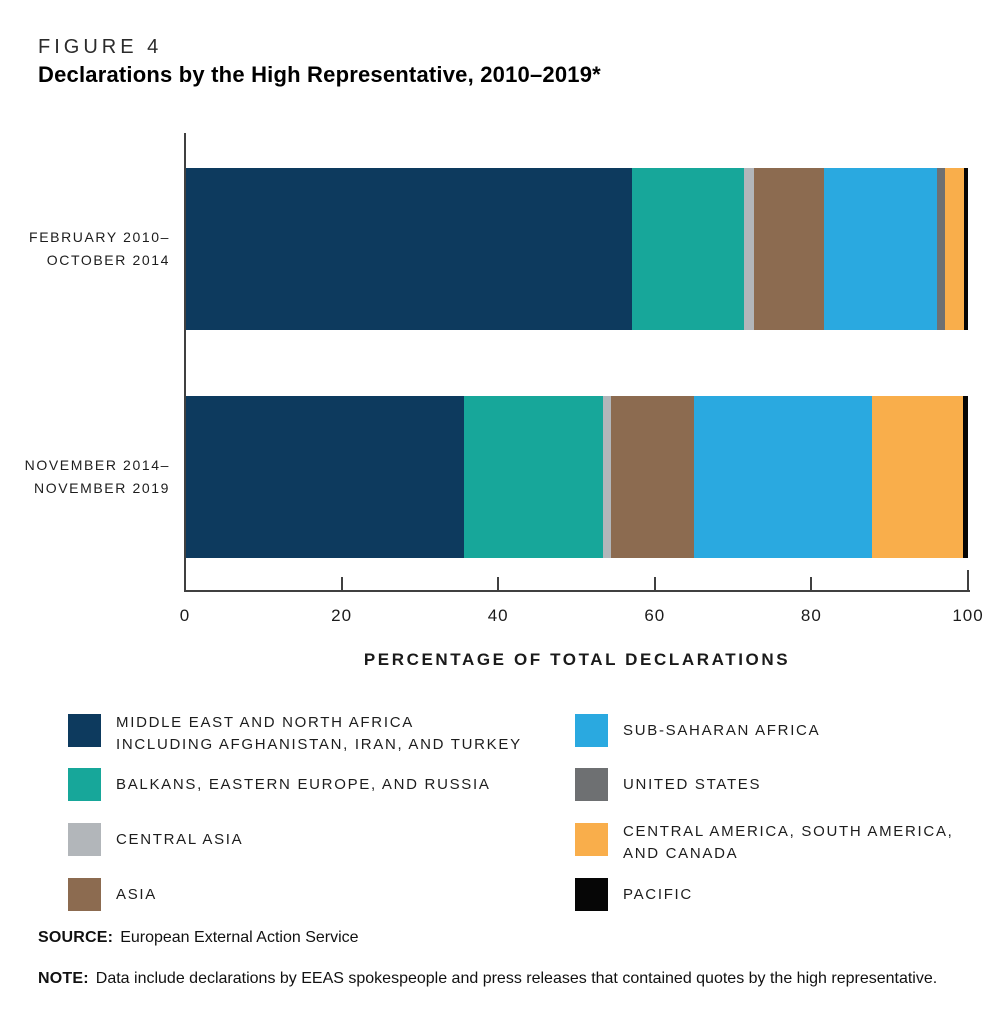 The width and height of the screenshot is (1000, 1012). What do you see at coordinates (591, 730) in the screenshot?
I see `legend-swatch-sub-saharan-africa` at bounding box center [591, 730].